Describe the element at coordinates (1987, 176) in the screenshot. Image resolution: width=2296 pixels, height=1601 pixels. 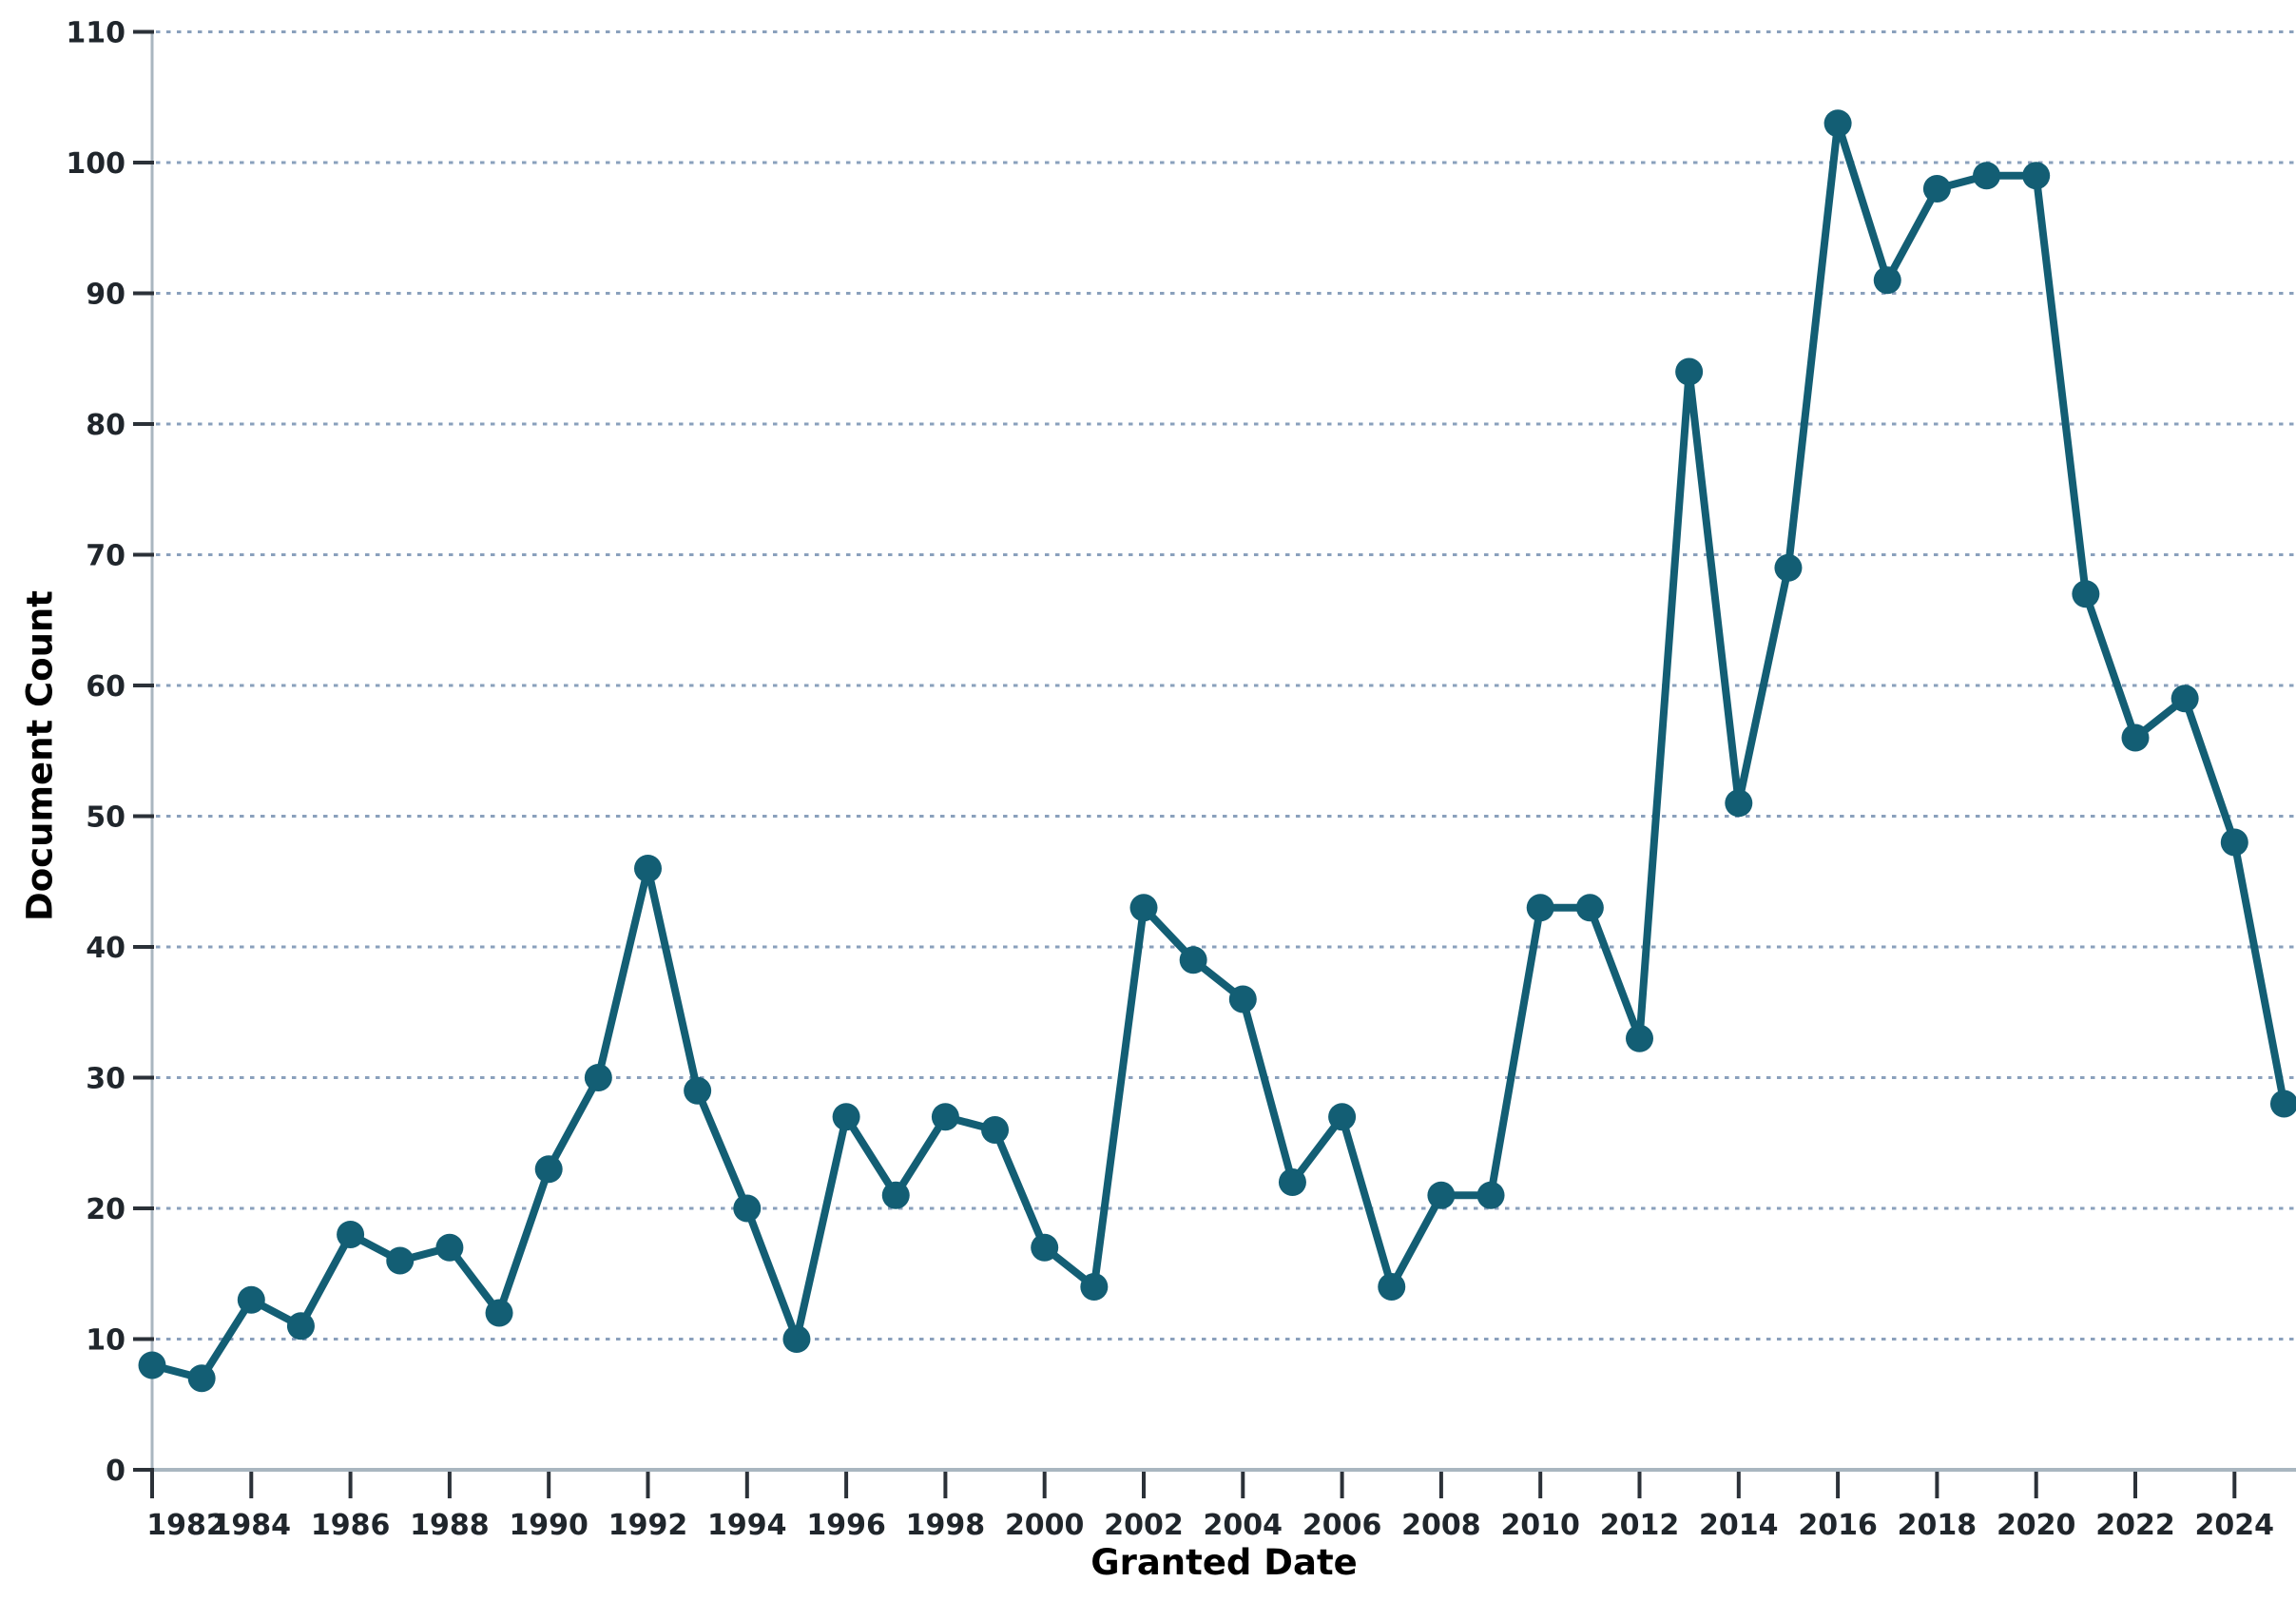
I see `data-point-2019` at that location.